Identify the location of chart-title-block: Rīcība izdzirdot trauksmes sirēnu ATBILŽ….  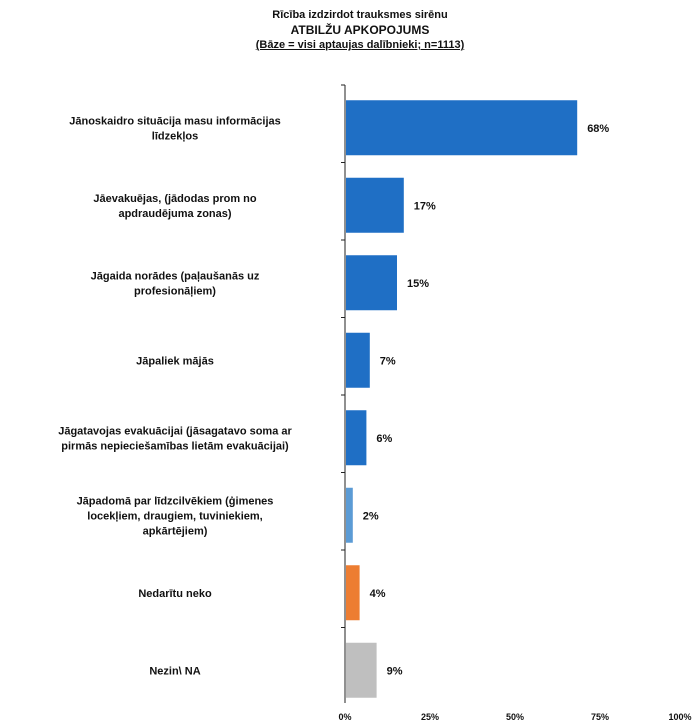
(360, 30).